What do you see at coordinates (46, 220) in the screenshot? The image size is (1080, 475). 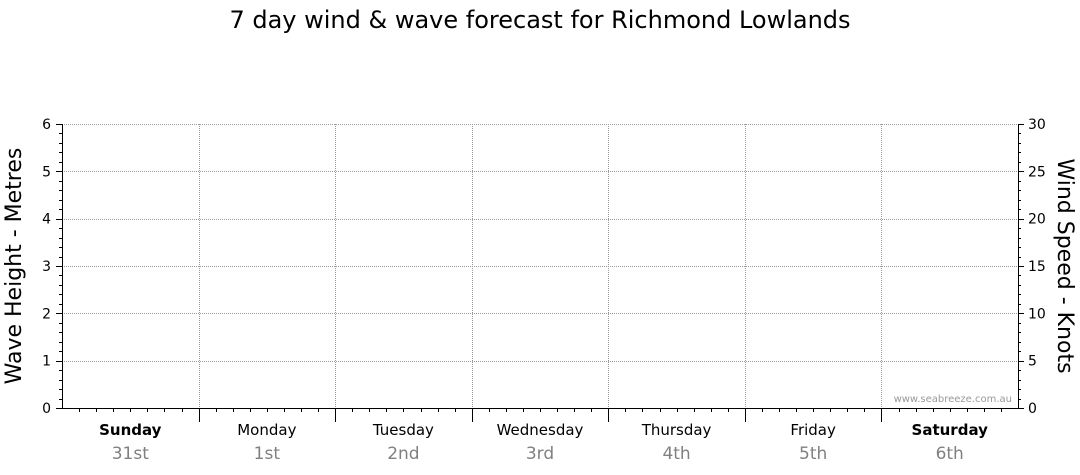 I see `y-tick-label: 4` at bounding box center [46, 220].